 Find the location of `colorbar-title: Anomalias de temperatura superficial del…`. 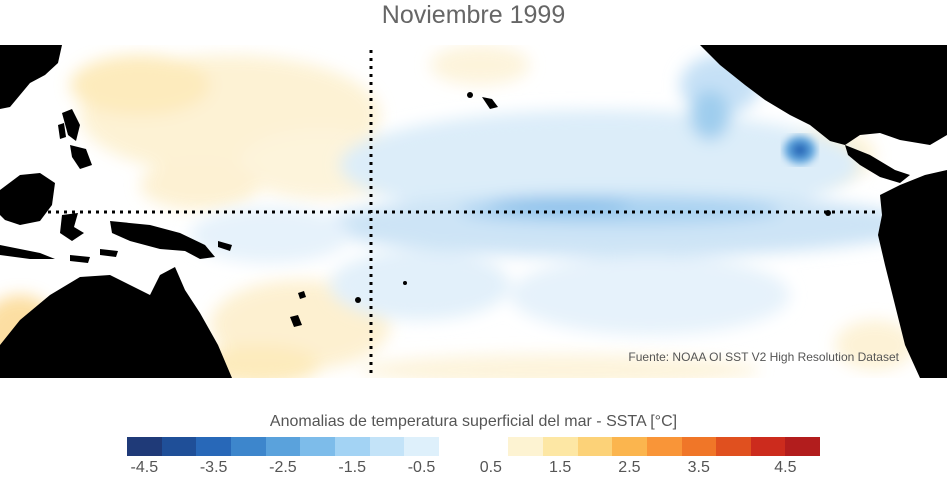

colorbar-title: Anomalias de temperatura superficial del… is located at coordinates (473, 421).